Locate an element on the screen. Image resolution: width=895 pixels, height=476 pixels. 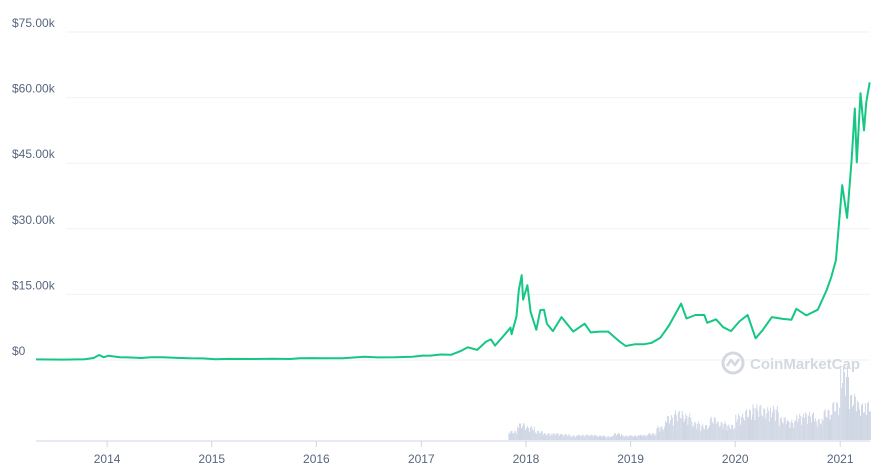
x-axis: 2014 2015 2016 2017 2018 2019 2020 2021 is located at coordinates (453, 453).